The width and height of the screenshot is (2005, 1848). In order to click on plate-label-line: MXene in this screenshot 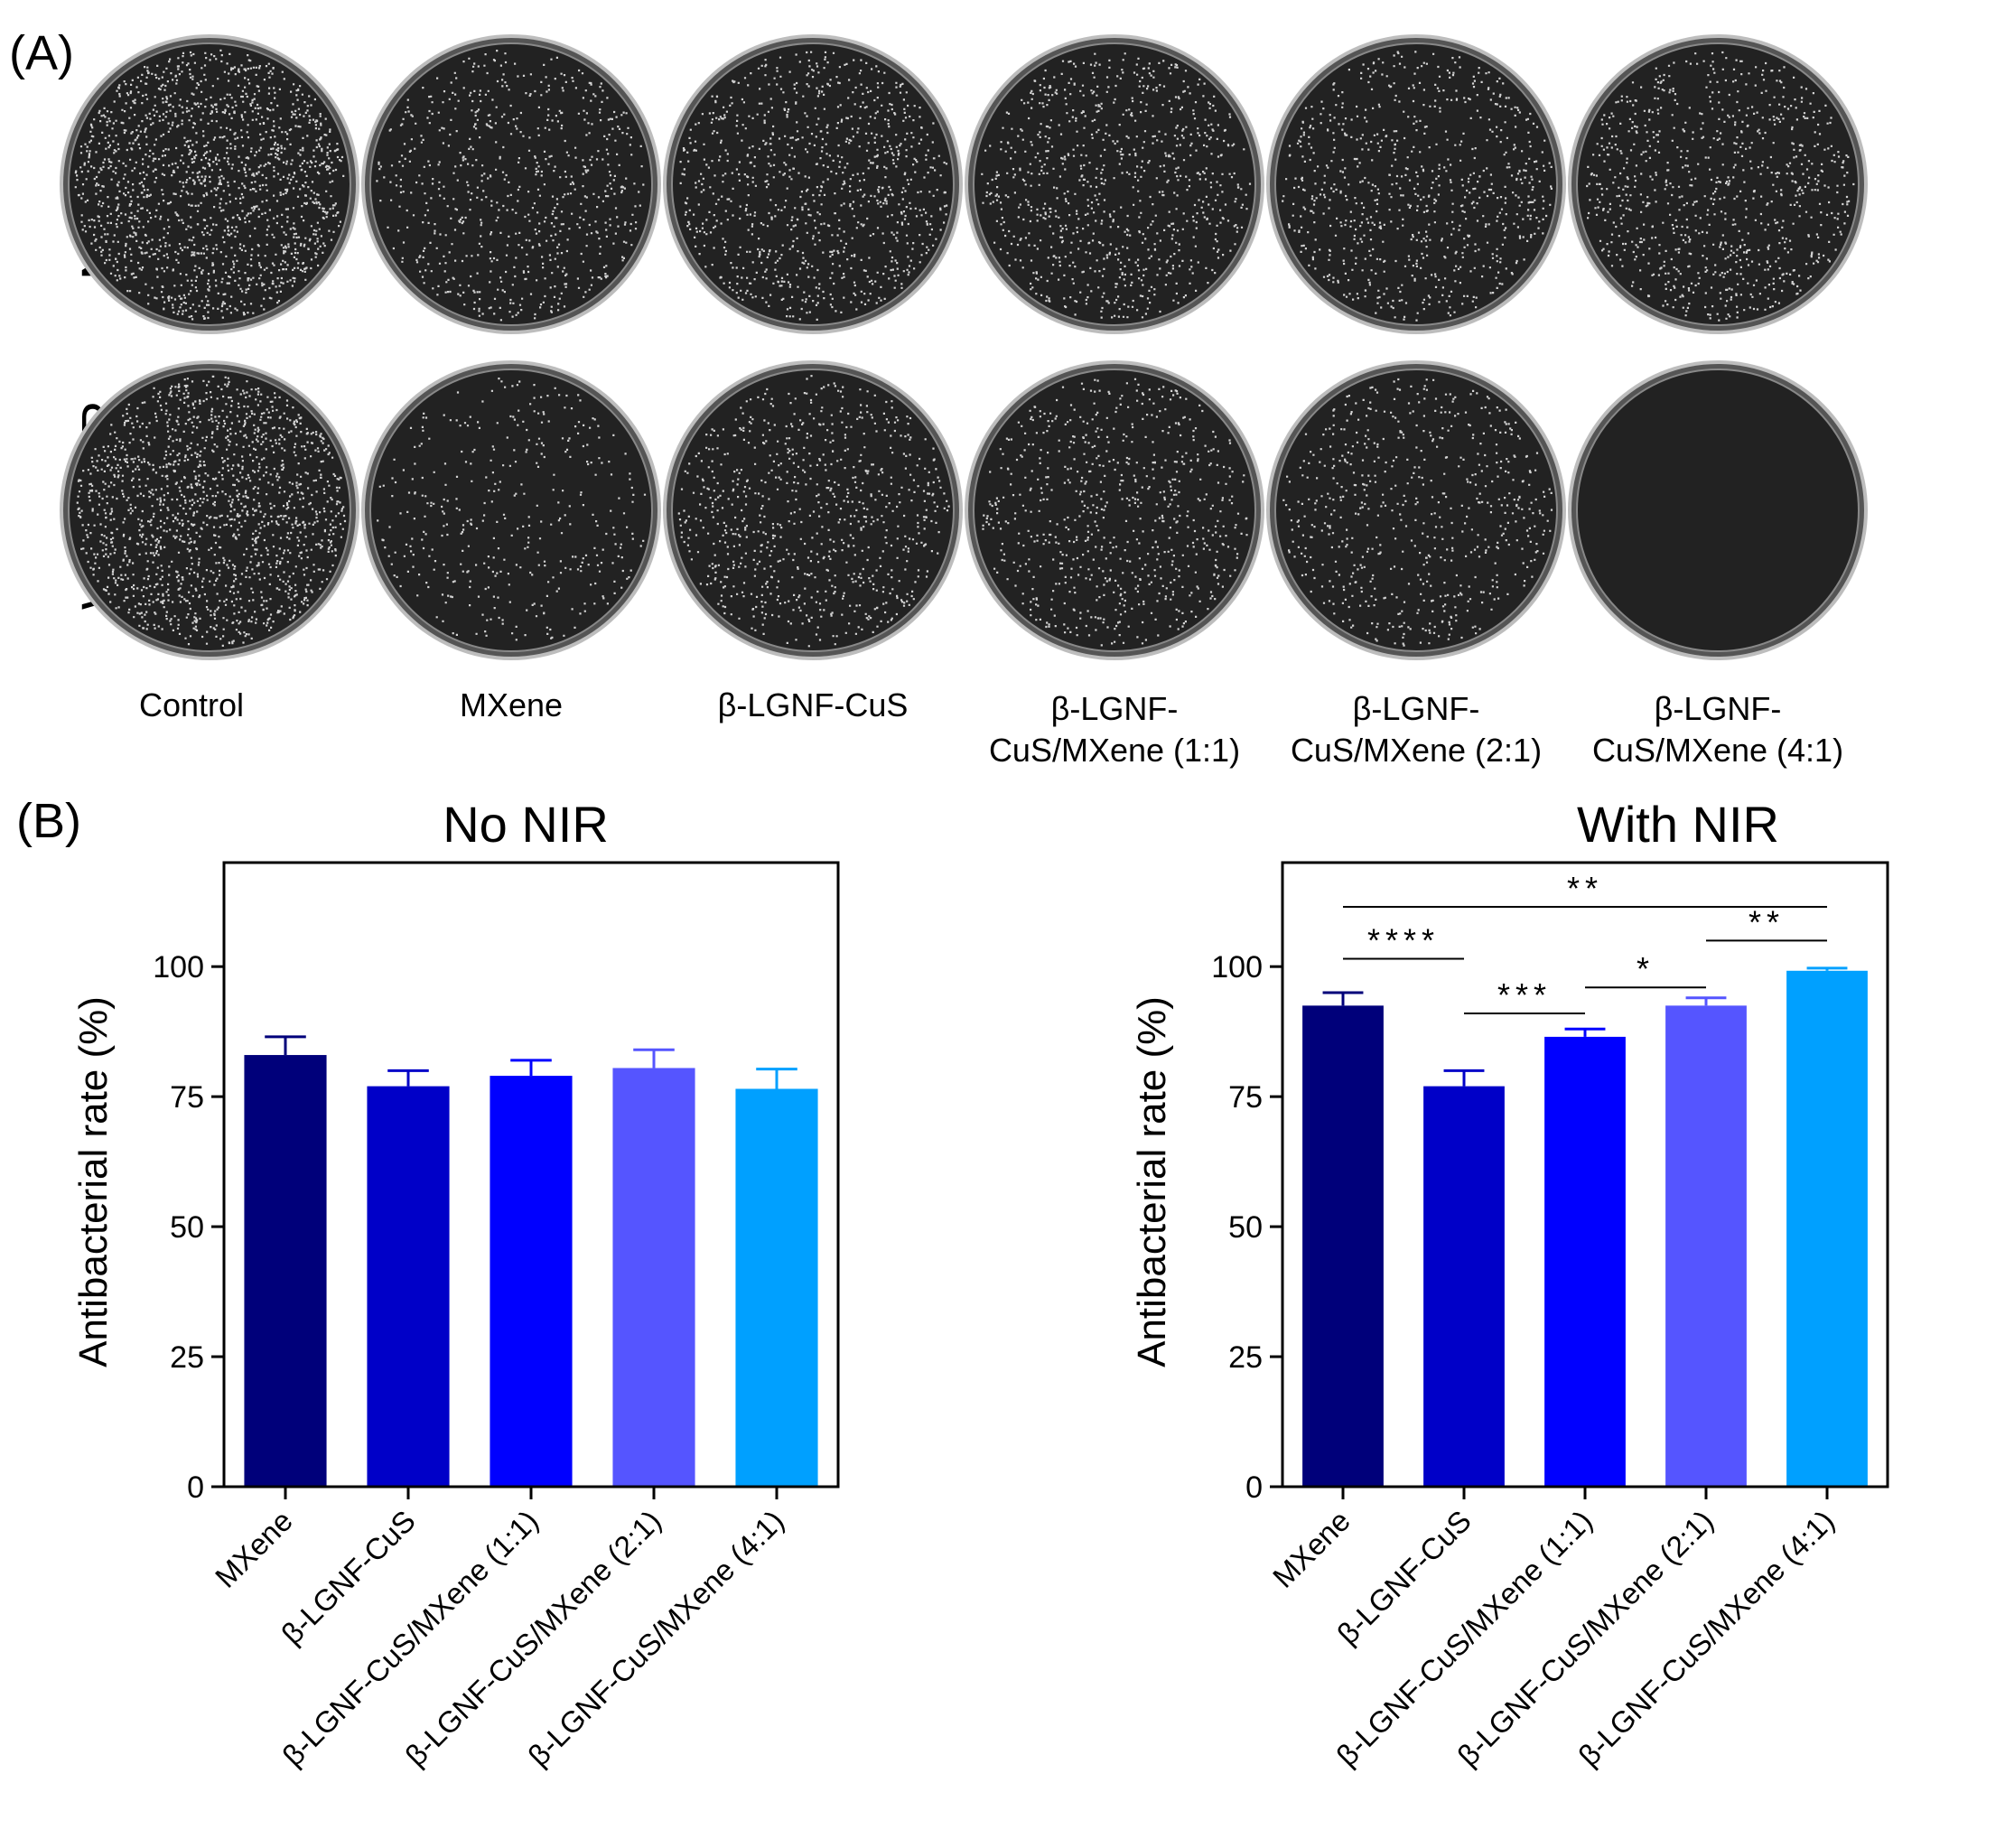, I will do `click(512, 704)`.